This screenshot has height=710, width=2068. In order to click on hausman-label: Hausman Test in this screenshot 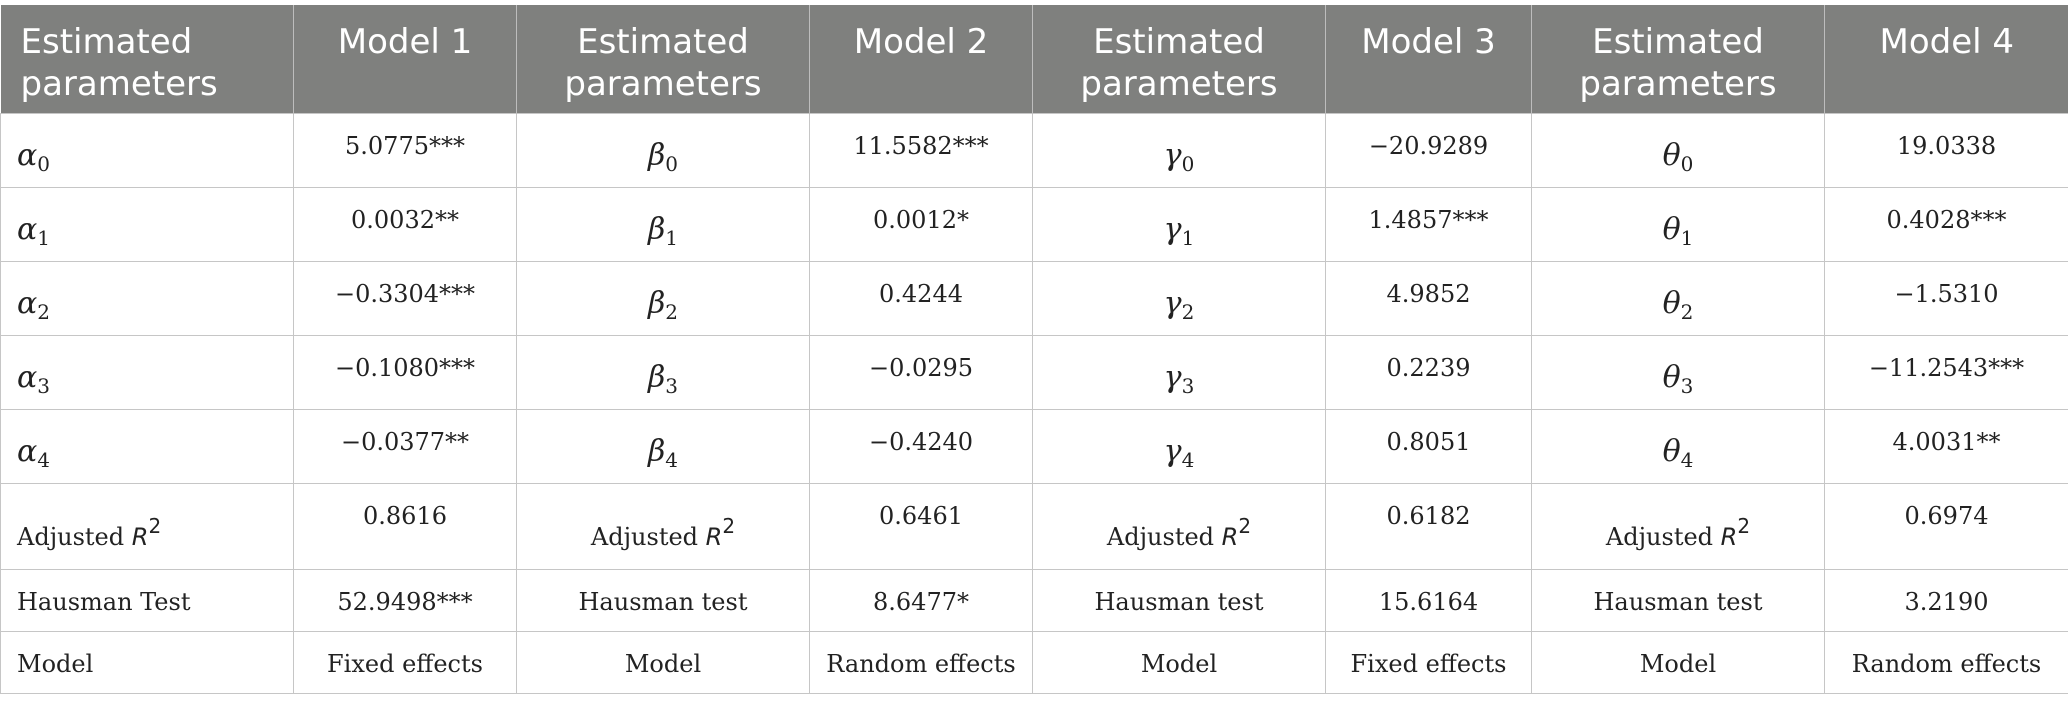, I will do `click(147, 600)`.